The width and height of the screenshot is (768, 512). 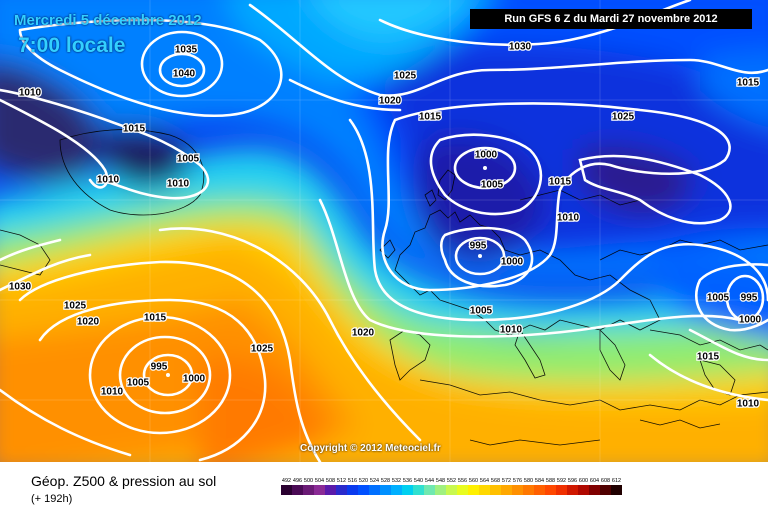 What do you see at coordinates (418, 481) in the screenshot?
I see `legend-tick: 540` at bounding box center [418, 481].